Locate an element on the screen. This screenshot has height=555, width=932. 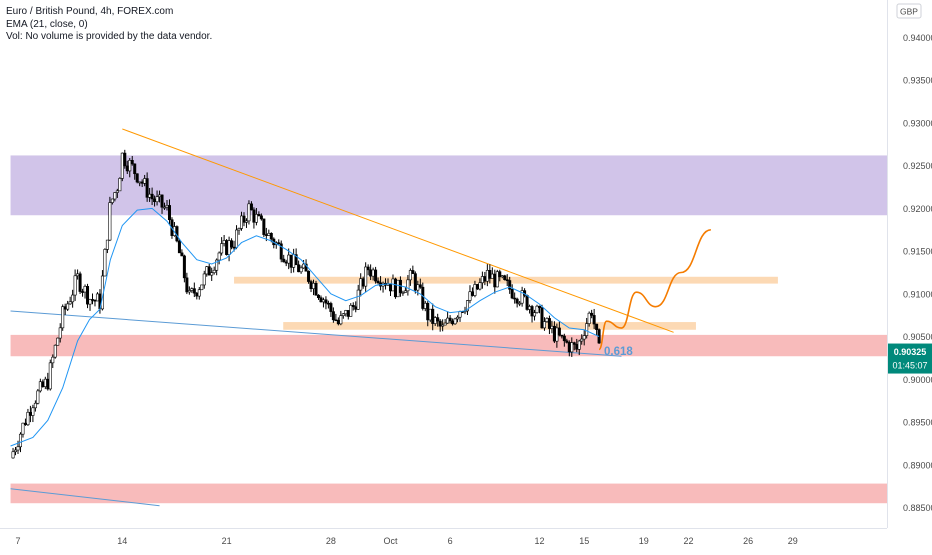
time-tick-label: 29 is located at coordinates (793, 541).